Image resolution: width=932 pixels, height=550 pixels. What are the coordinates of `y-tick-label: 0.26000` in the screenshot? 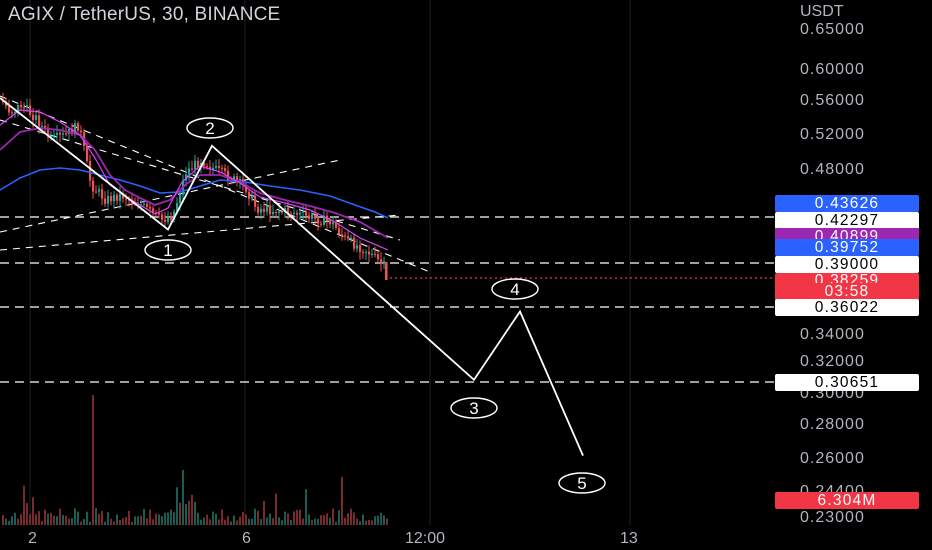 It's located at (832, 458).